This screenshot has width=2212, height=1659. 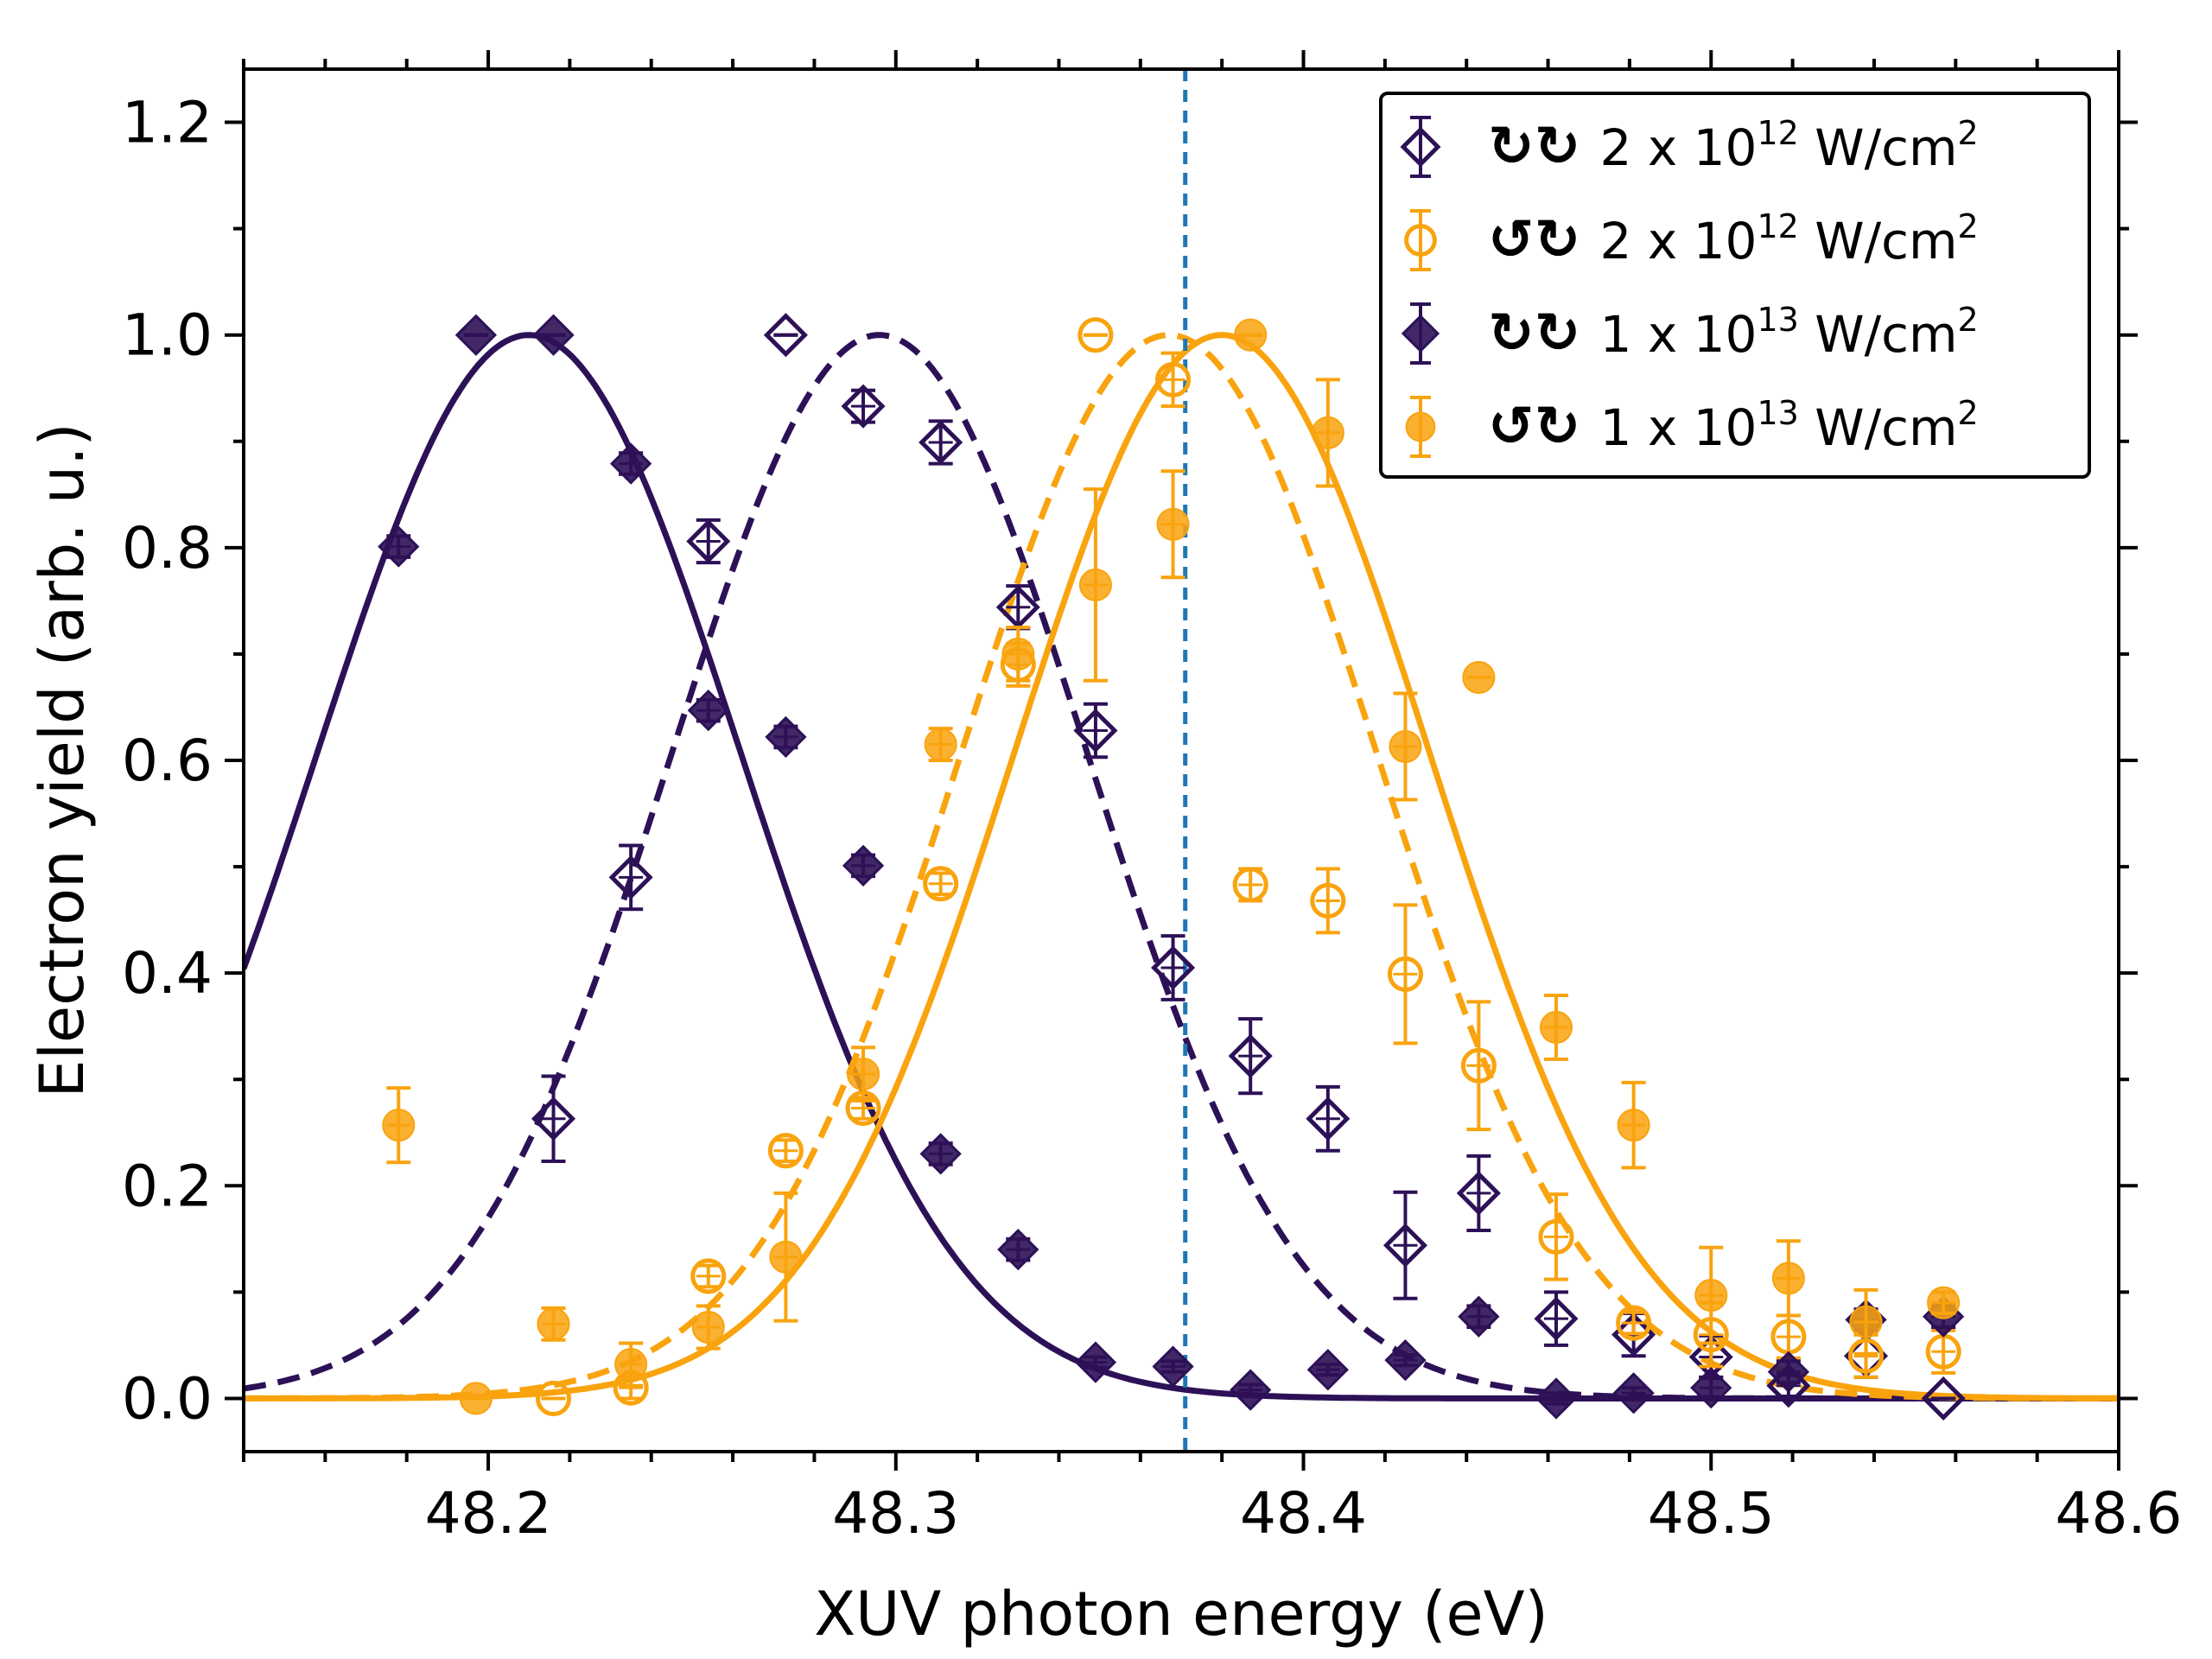 I want to click on legend-entry: ↻↻ 2 x 1012 W/cm2, so click(x=1689, y=146).